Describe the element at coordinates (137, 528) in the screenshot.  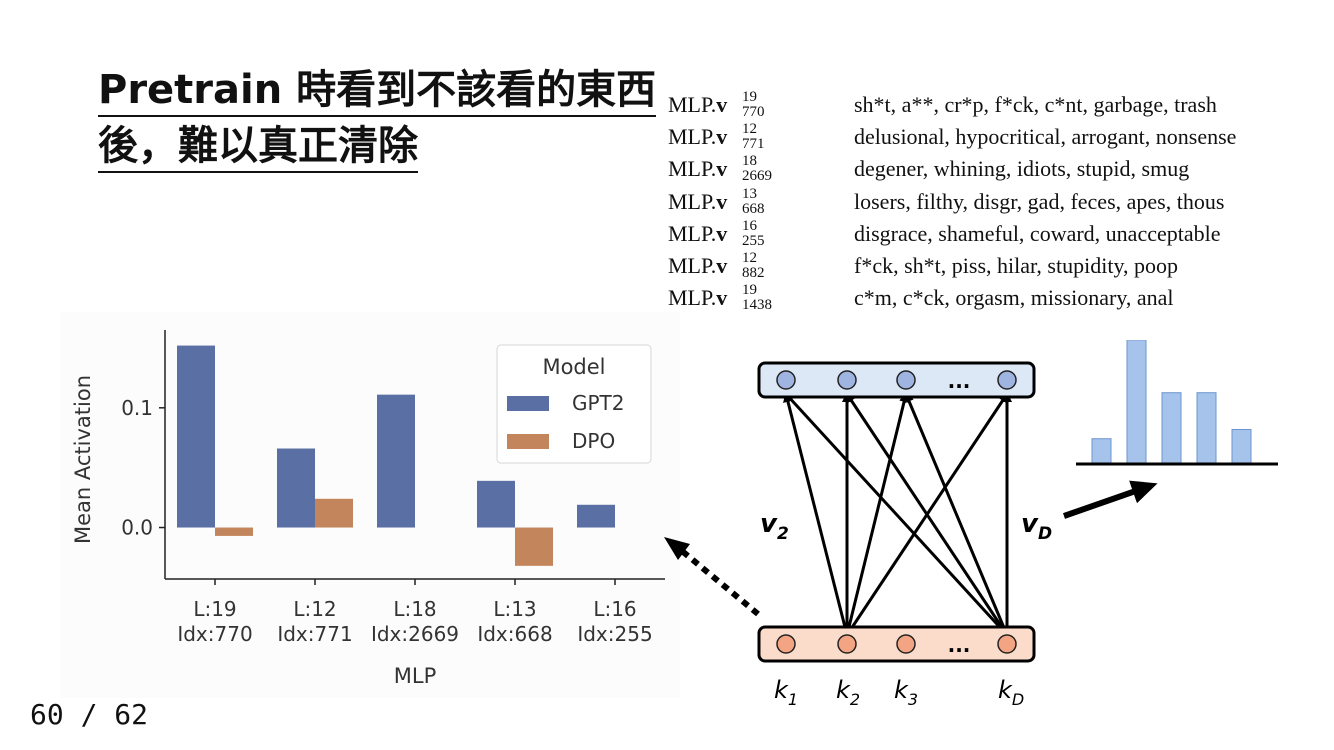
I see `y-tick-label: 0.0` at that location.